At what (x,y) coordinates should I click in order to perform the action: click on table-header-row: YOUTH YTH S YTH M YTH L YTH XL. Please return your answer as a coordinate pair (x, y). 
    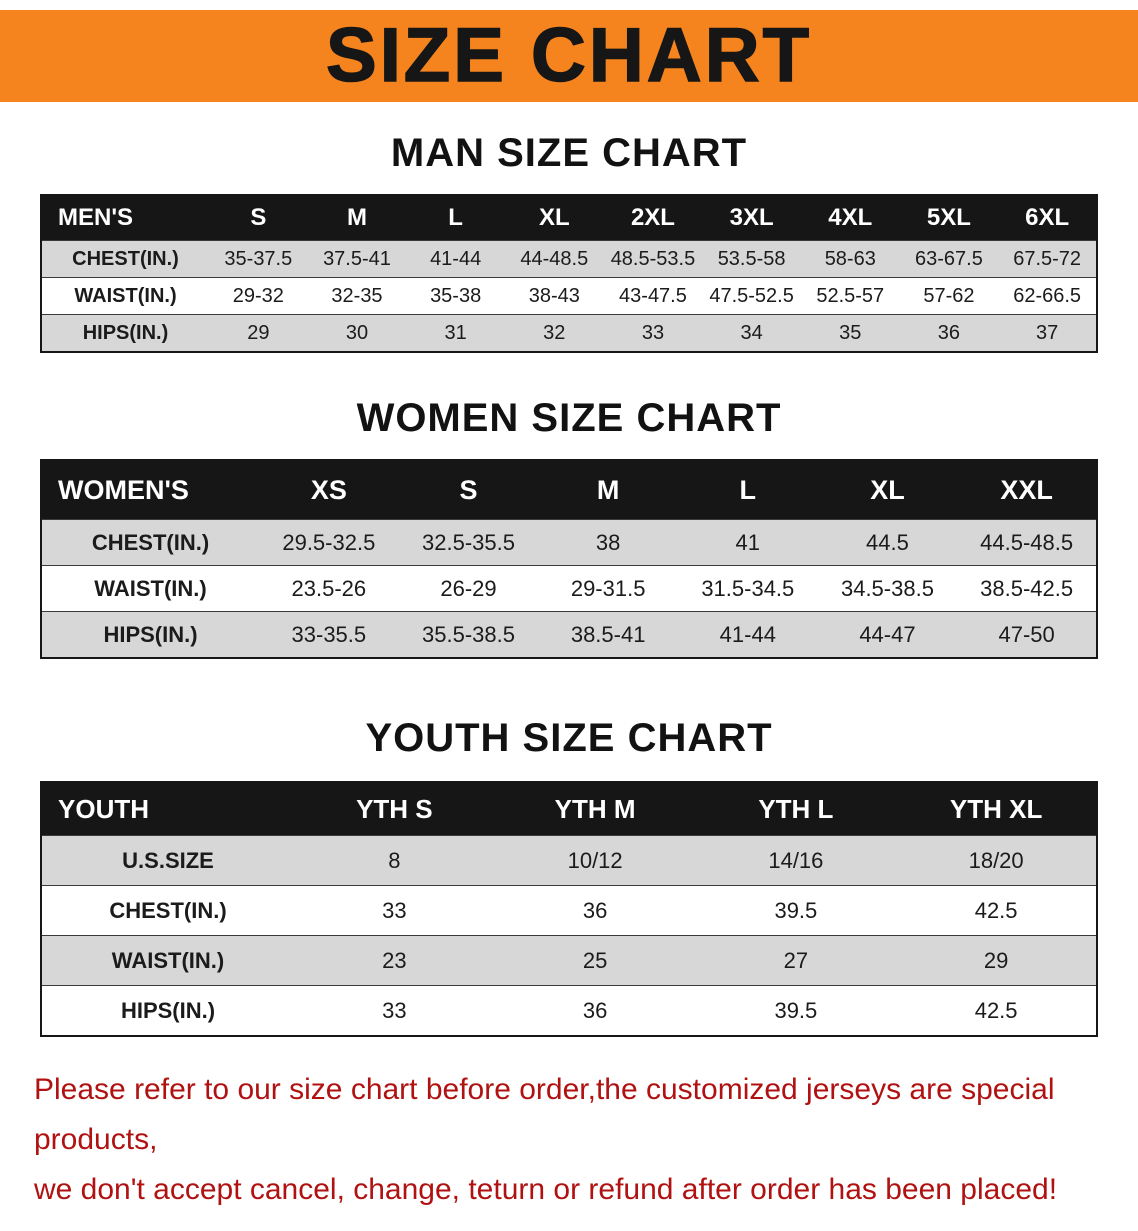
    Looking at the image, I should click on (569, 809).